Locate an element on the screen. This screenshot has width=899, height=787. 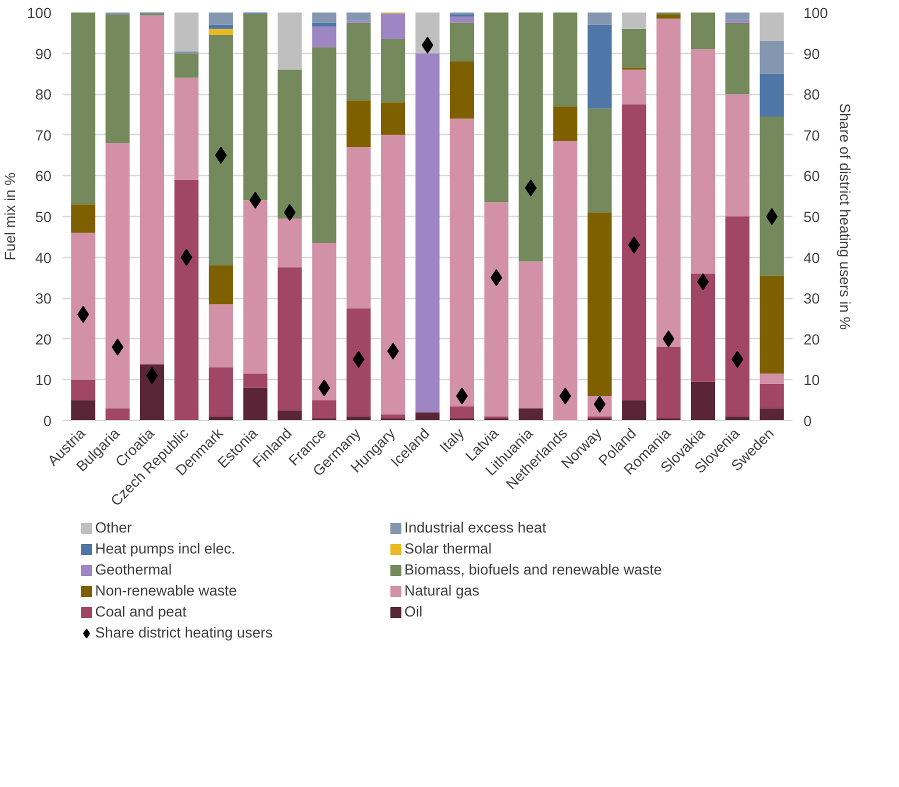
legend-label: Solar thermal is located at coordinates (448, 550).